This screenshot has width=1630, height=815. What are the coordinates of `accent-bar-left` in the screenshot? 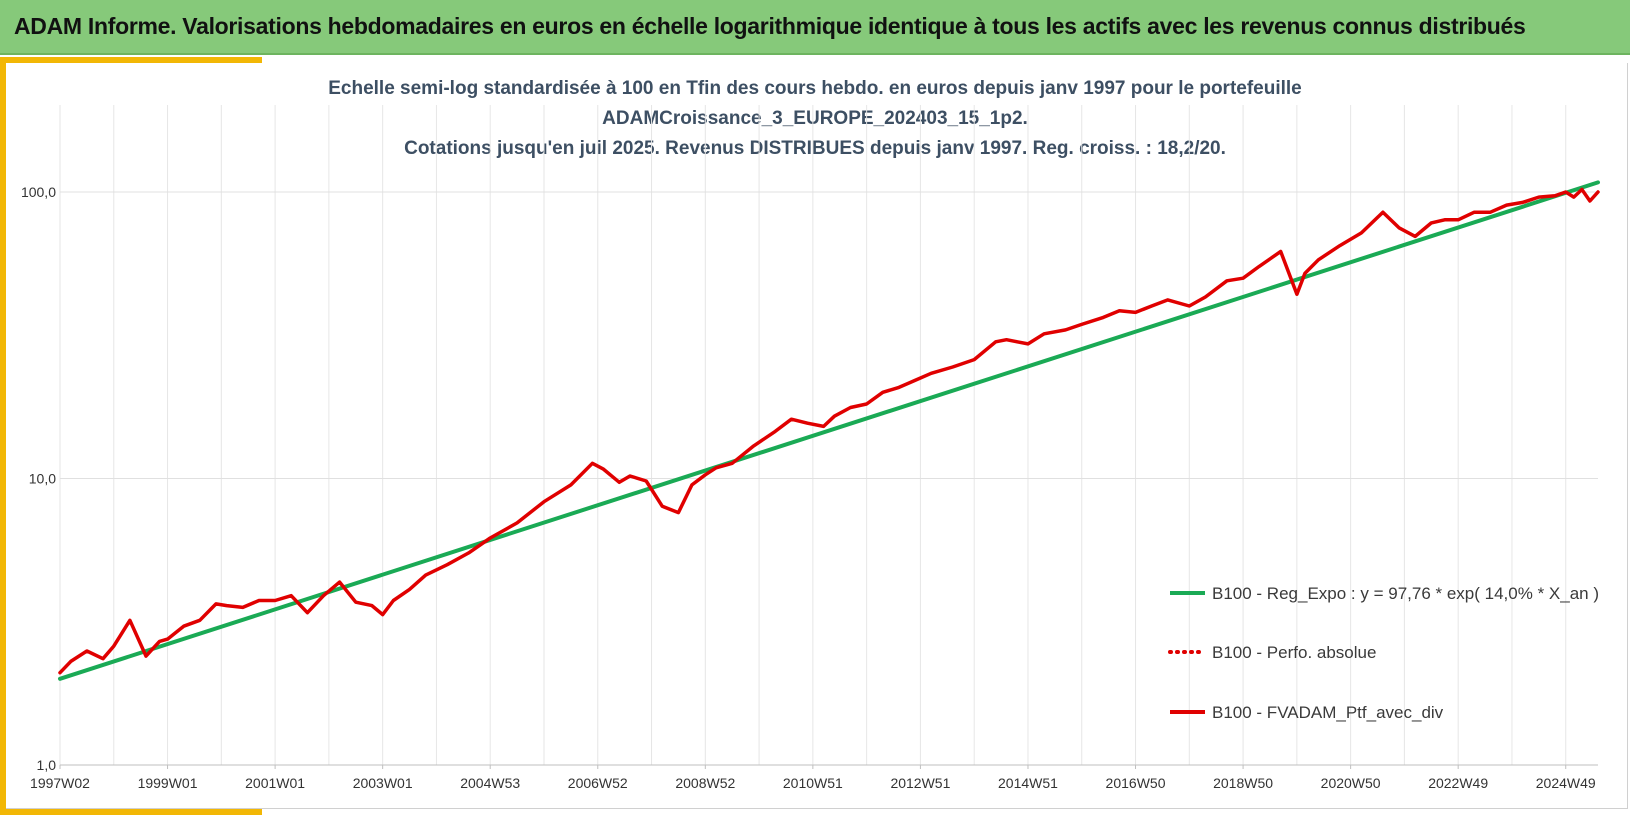 It's located at (3, 436).